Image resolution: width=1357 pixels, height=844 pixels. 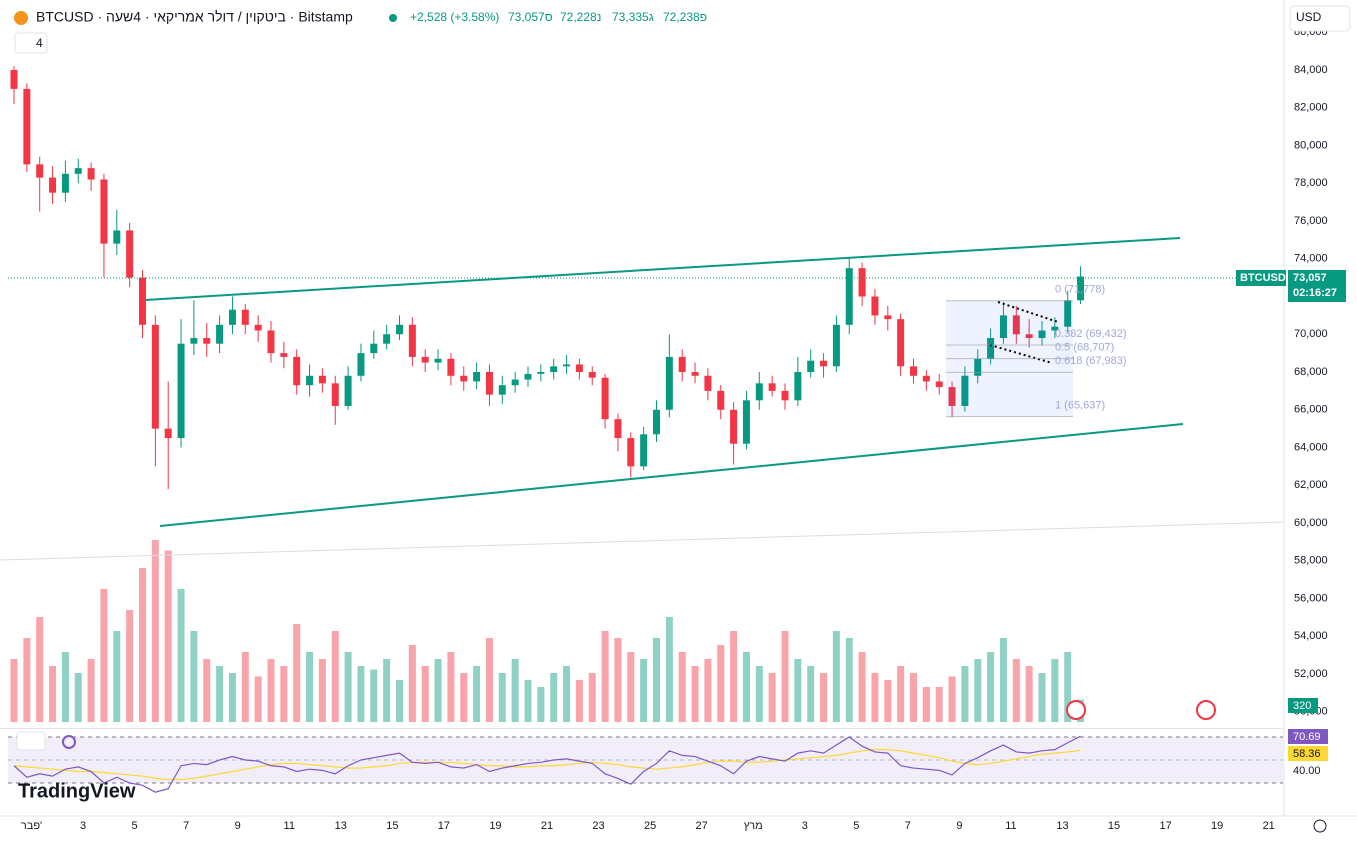 I want to click on fib-label: 0 (71,778), so click(x=1080, y=290).